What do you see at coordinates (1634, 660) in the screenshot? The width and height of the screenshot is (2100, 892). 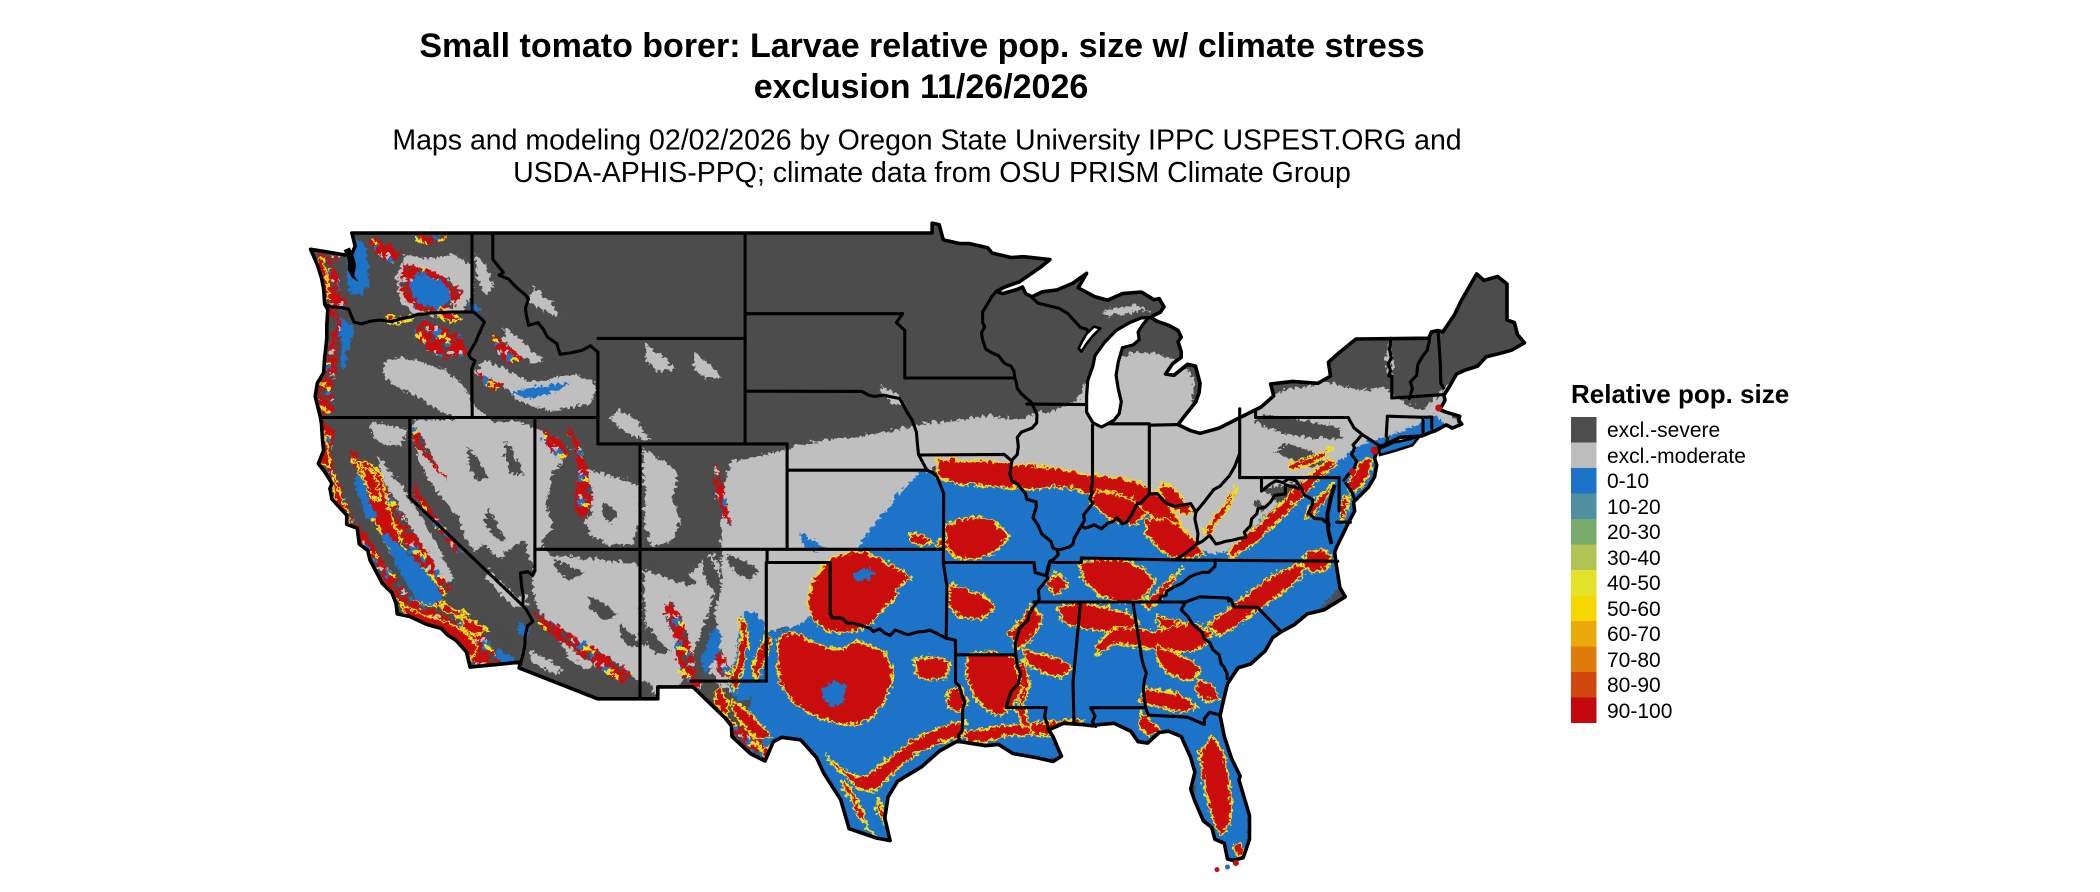 I see `svg-text: 70-80` at bounding box center [1634, 660].